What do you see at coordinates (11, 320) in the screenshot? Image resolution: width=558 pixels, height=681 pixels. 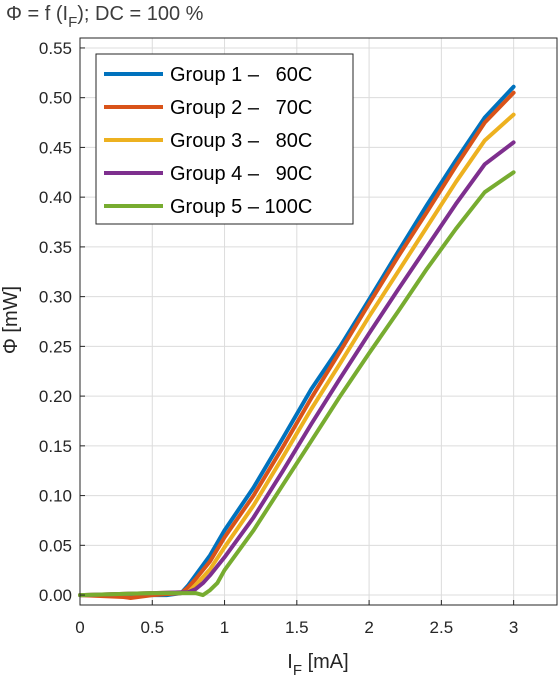 I see `y-axis-label: Φ [mW]` at bounding box center [11, 320].